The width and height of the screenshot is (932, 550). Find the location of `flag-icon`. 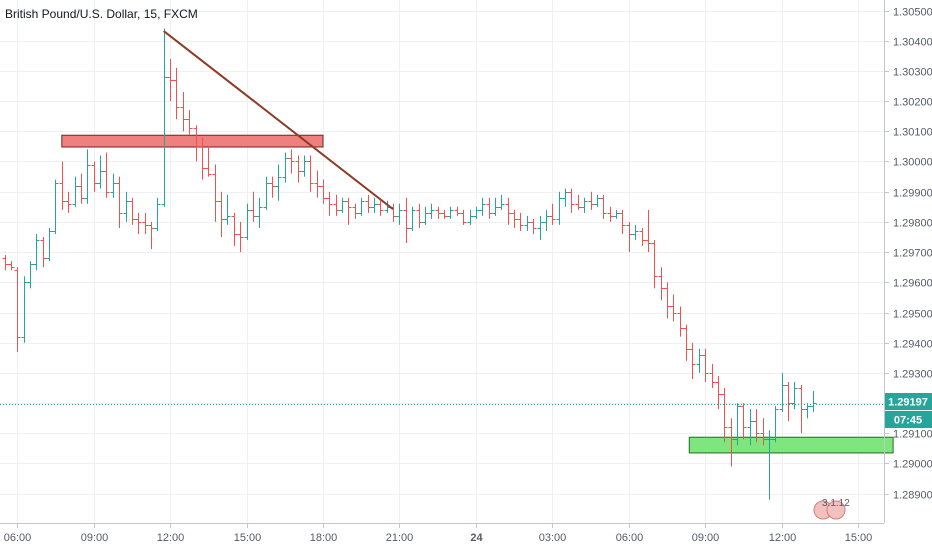

flag-icon is located at coordinates (836, 510).